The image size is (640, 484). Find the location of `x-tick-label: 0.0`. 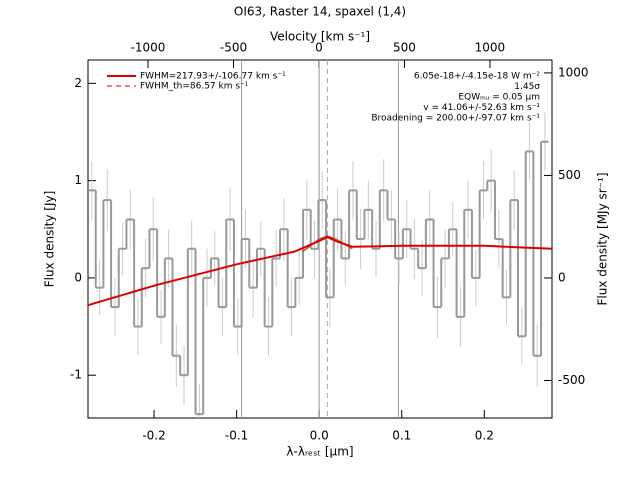

x-tick-label: 0.0 is located at coordinates (319, 436).